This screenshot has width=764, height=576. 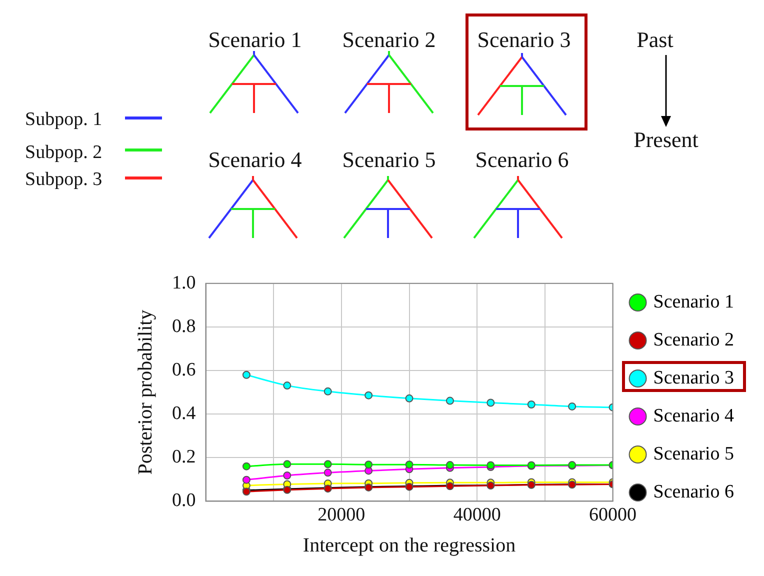 I want to click on text: Subpop. 2, so click(x=63, y=153).